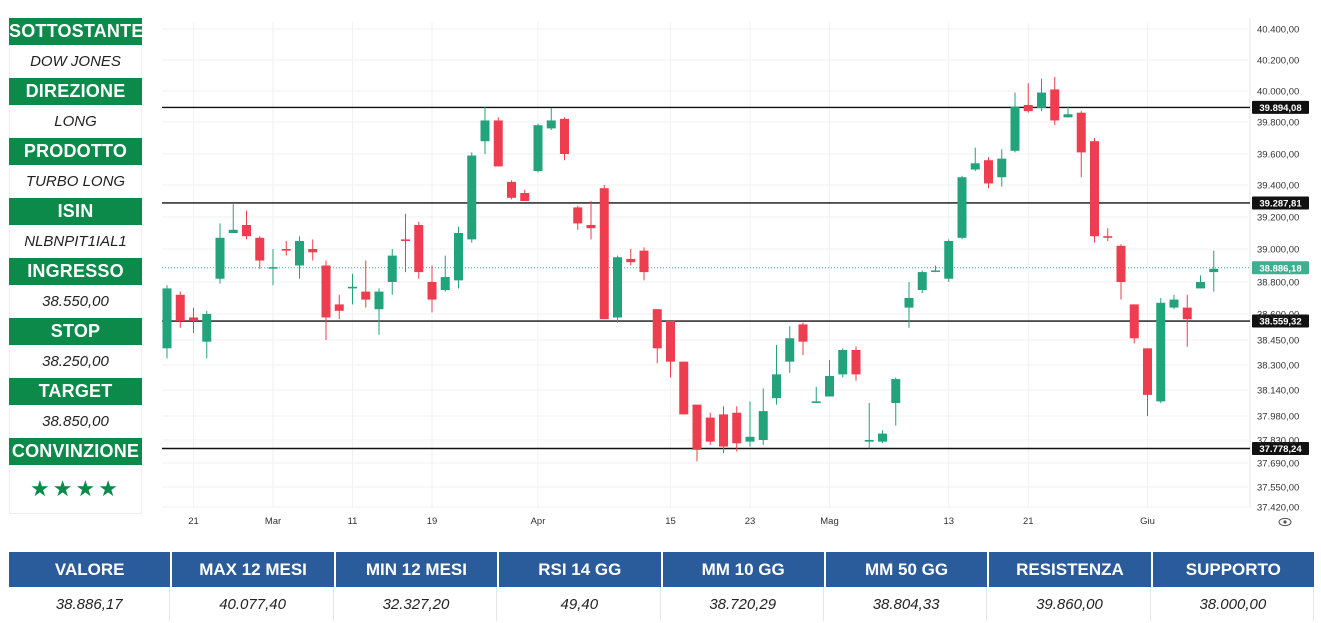  I want to click on y-tick-label: 37.690,00, so click(1278, 464).